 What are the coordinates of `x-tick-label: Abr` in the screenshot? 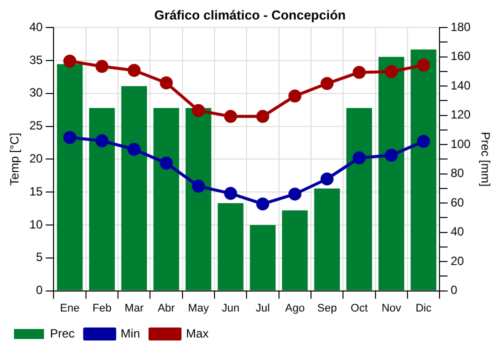 It's located at (167, 308).